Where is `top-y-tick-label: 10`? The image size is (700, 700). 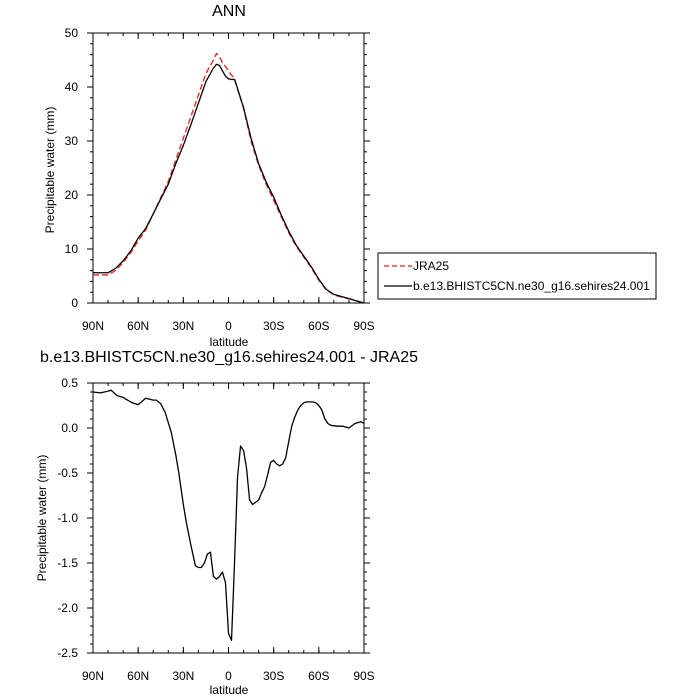
top-y-tick-label: 10 is located at coordinates (72, 249).